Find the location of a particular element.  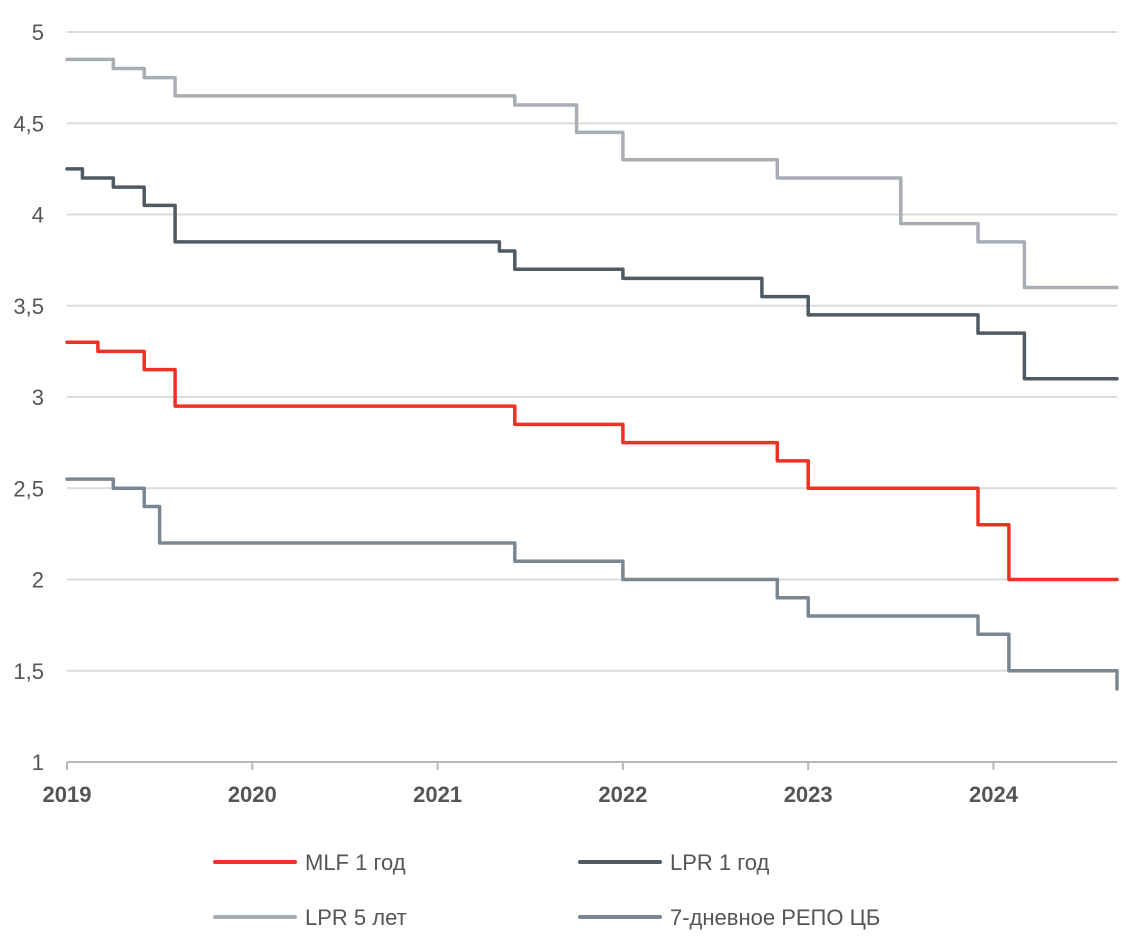

y-tick-label: 1,5 is located at coordinates (28, 671).